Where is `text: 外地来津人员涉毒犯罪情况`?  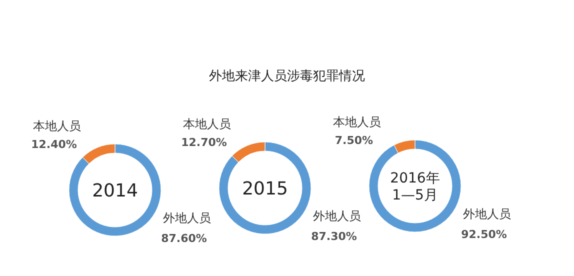 text: 外地来津人员涉毒犯罪情况 is located at coordinates (287, 76).